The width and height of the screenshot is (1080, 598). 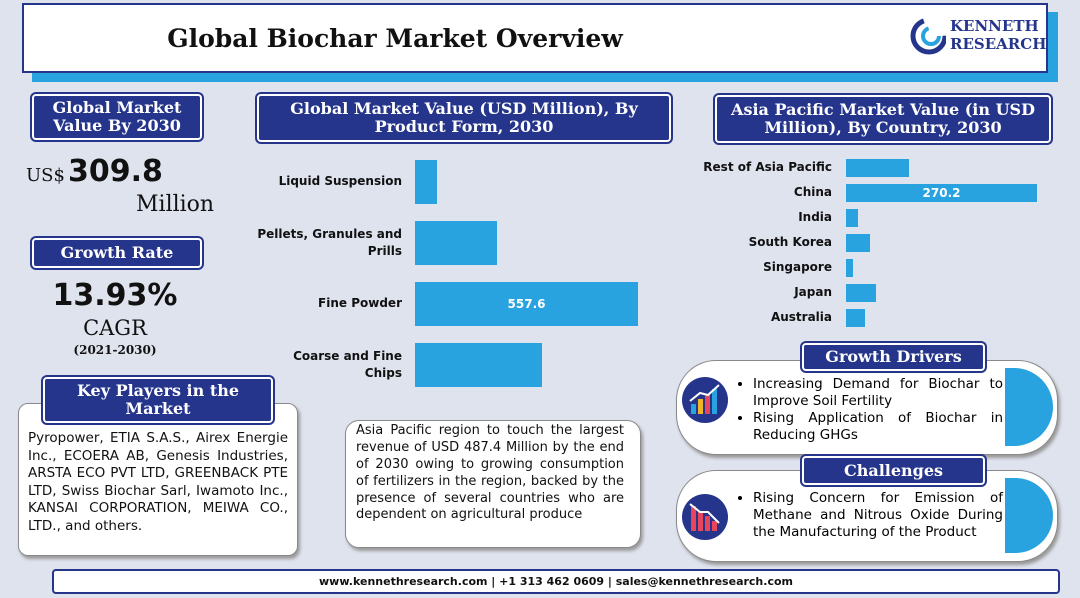 I want to click on cagr-value: 13.93%, so click(x=115, y=295).